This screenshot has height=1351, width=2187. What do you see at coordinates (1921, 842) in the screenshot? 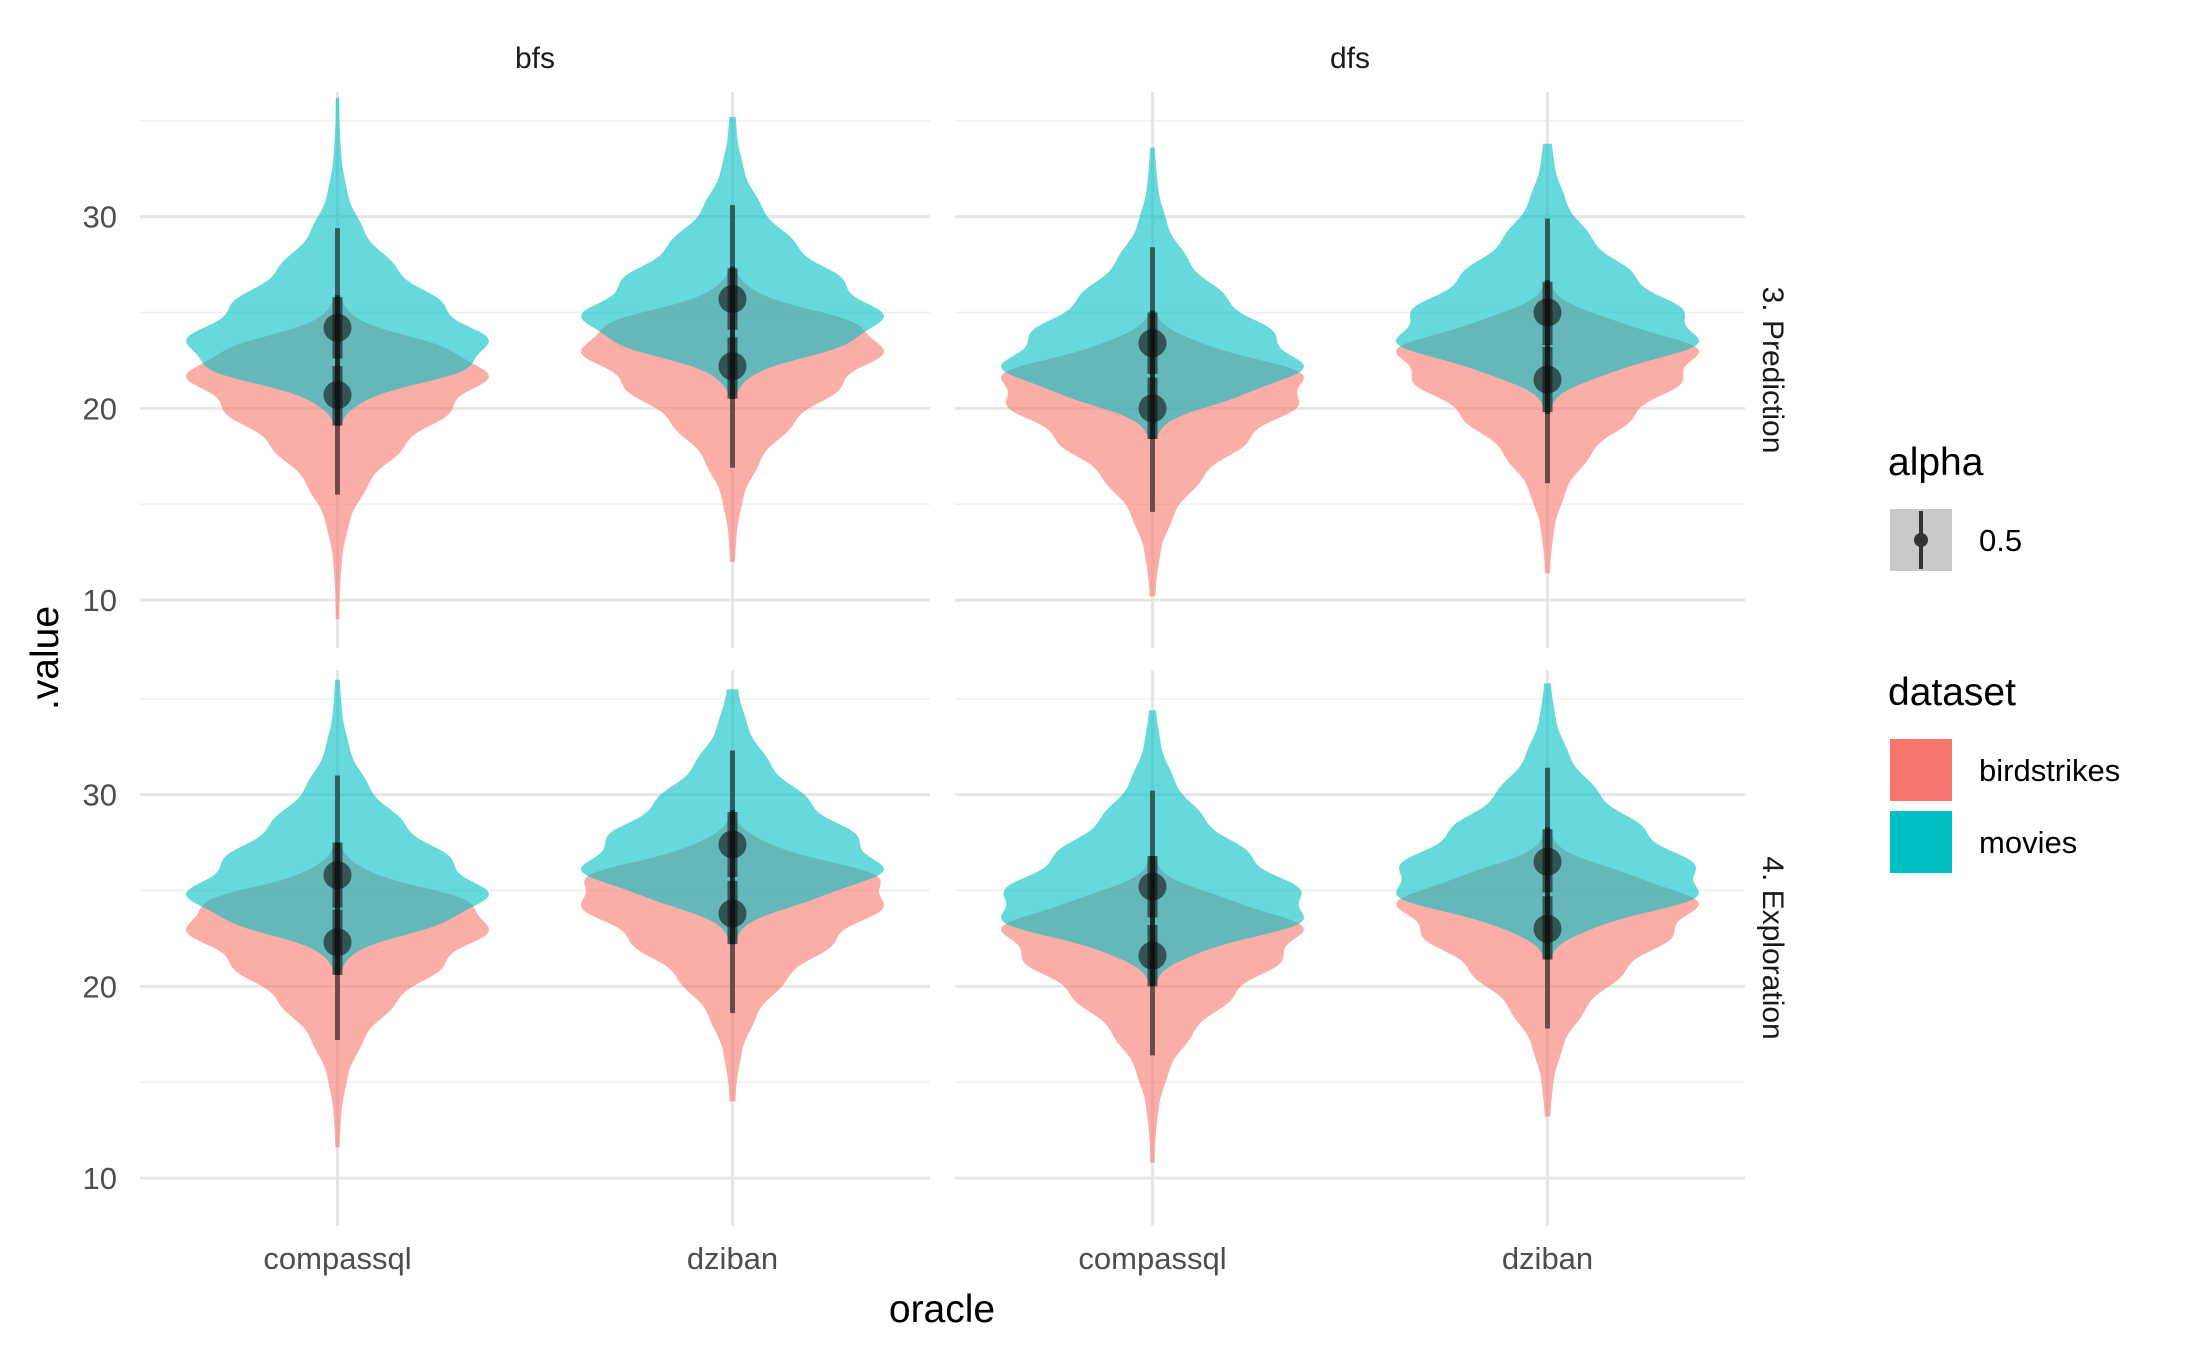
I see `legend-swatch-movies` at bounding box center [1921, 842].